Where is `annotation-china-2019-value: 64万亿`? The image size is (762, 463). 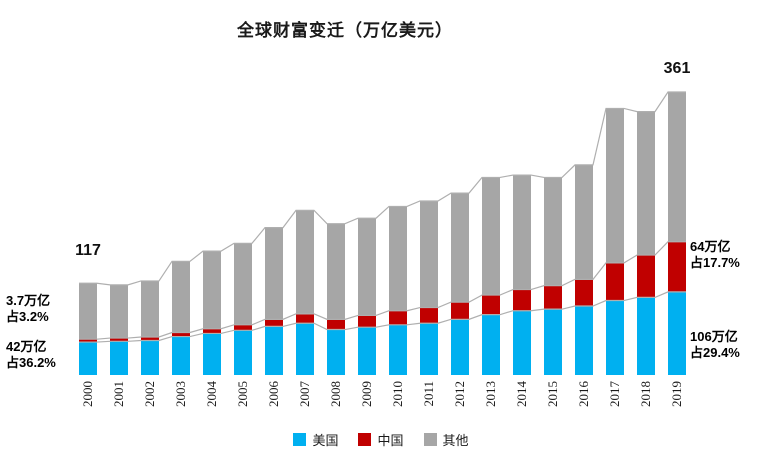 annotation-china-2019-value: 64万亿 is located at coordinates (710, 246).